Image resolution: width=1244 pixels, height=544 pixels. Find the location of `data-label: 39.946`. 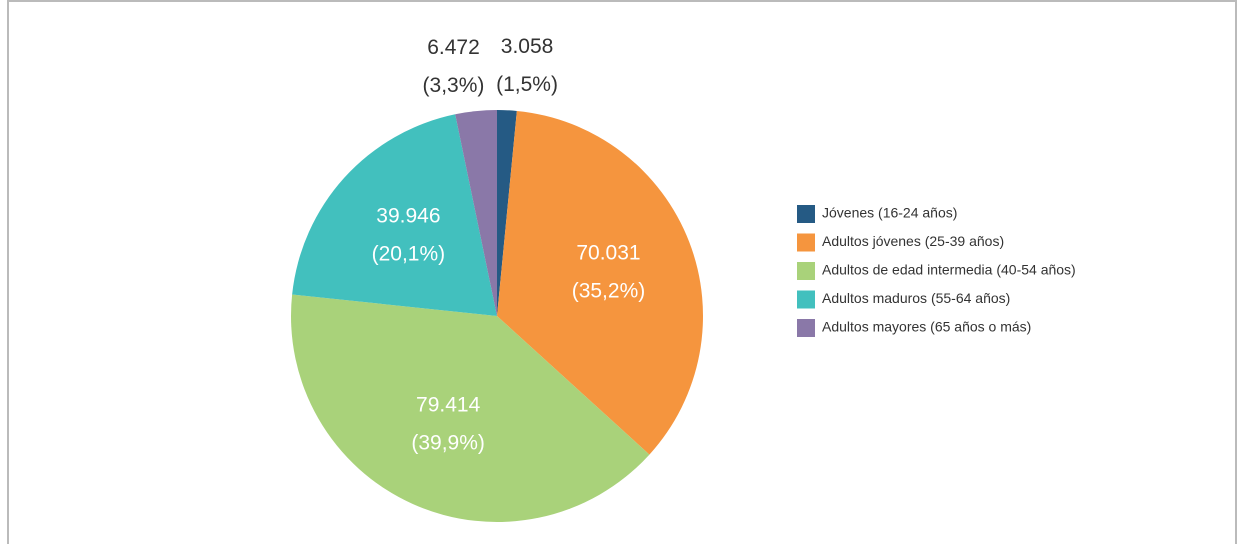

data-label: 39.946 is located at coordinates (408, 215).